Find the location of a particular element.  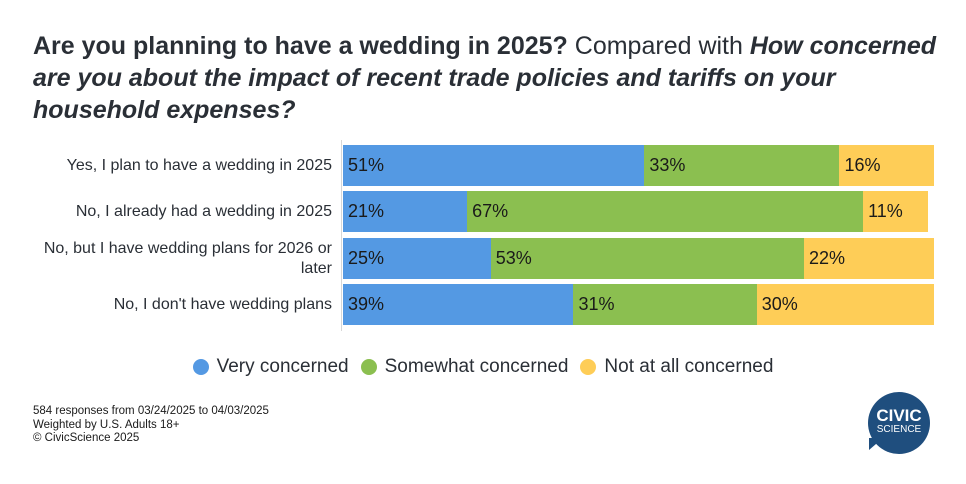

legend-item: Not at all concerned is located at coordinates (676, 367).